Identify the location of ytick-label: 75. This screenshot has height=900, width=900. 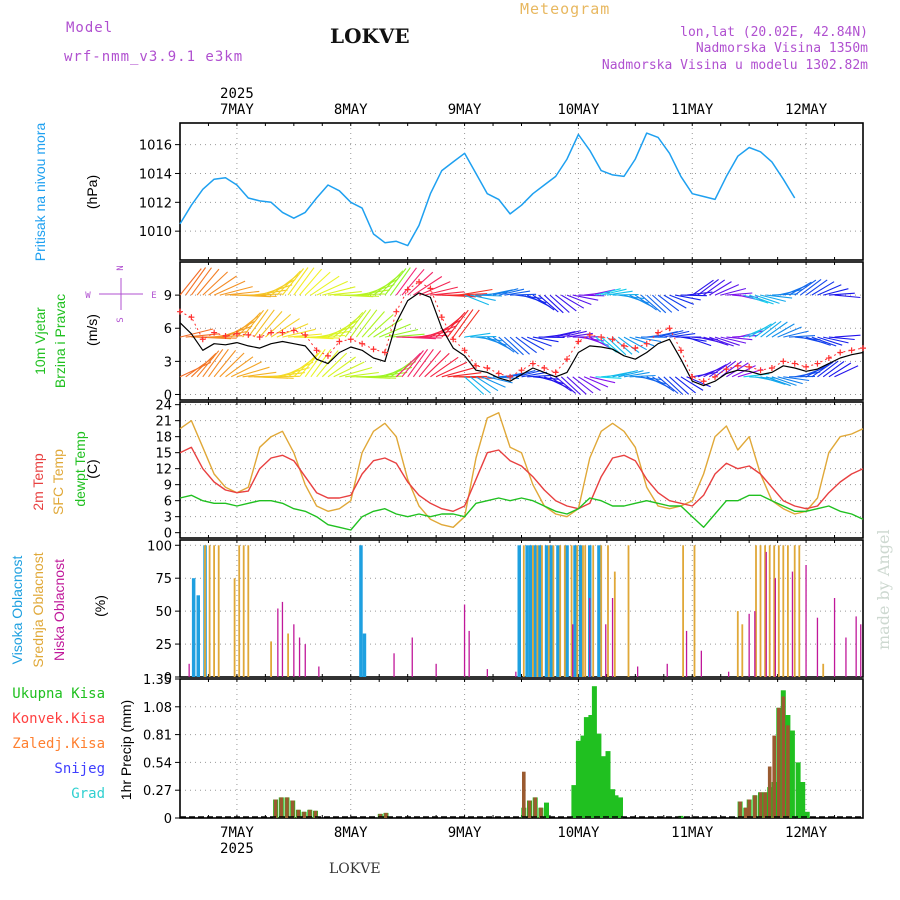
(163, 579).